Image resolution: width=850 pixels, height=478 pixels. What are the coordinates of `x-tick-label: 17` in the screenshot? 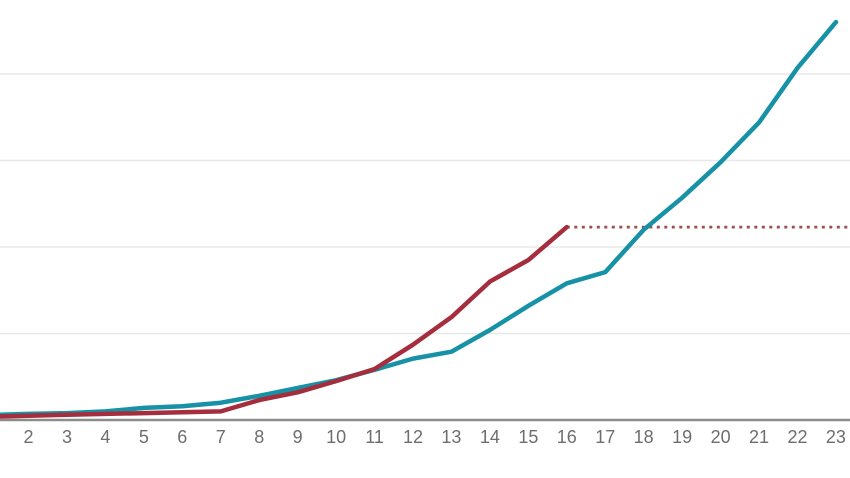 It's located at (605, 437).